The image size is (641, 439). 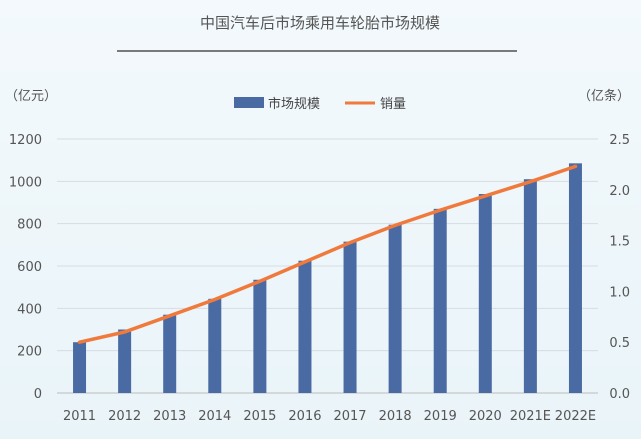 What do you see at coordinates (305, 326) in the screenshot?
I see `bar-2016` at bounding box center [305, 326].